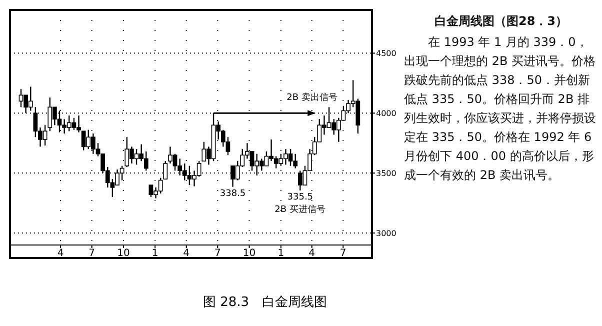 This screenshot has width=602, height=326. Describe the element at coordinates (300, 209) in the screenshot. I see `annotation: 2B 买进信号` at that location.